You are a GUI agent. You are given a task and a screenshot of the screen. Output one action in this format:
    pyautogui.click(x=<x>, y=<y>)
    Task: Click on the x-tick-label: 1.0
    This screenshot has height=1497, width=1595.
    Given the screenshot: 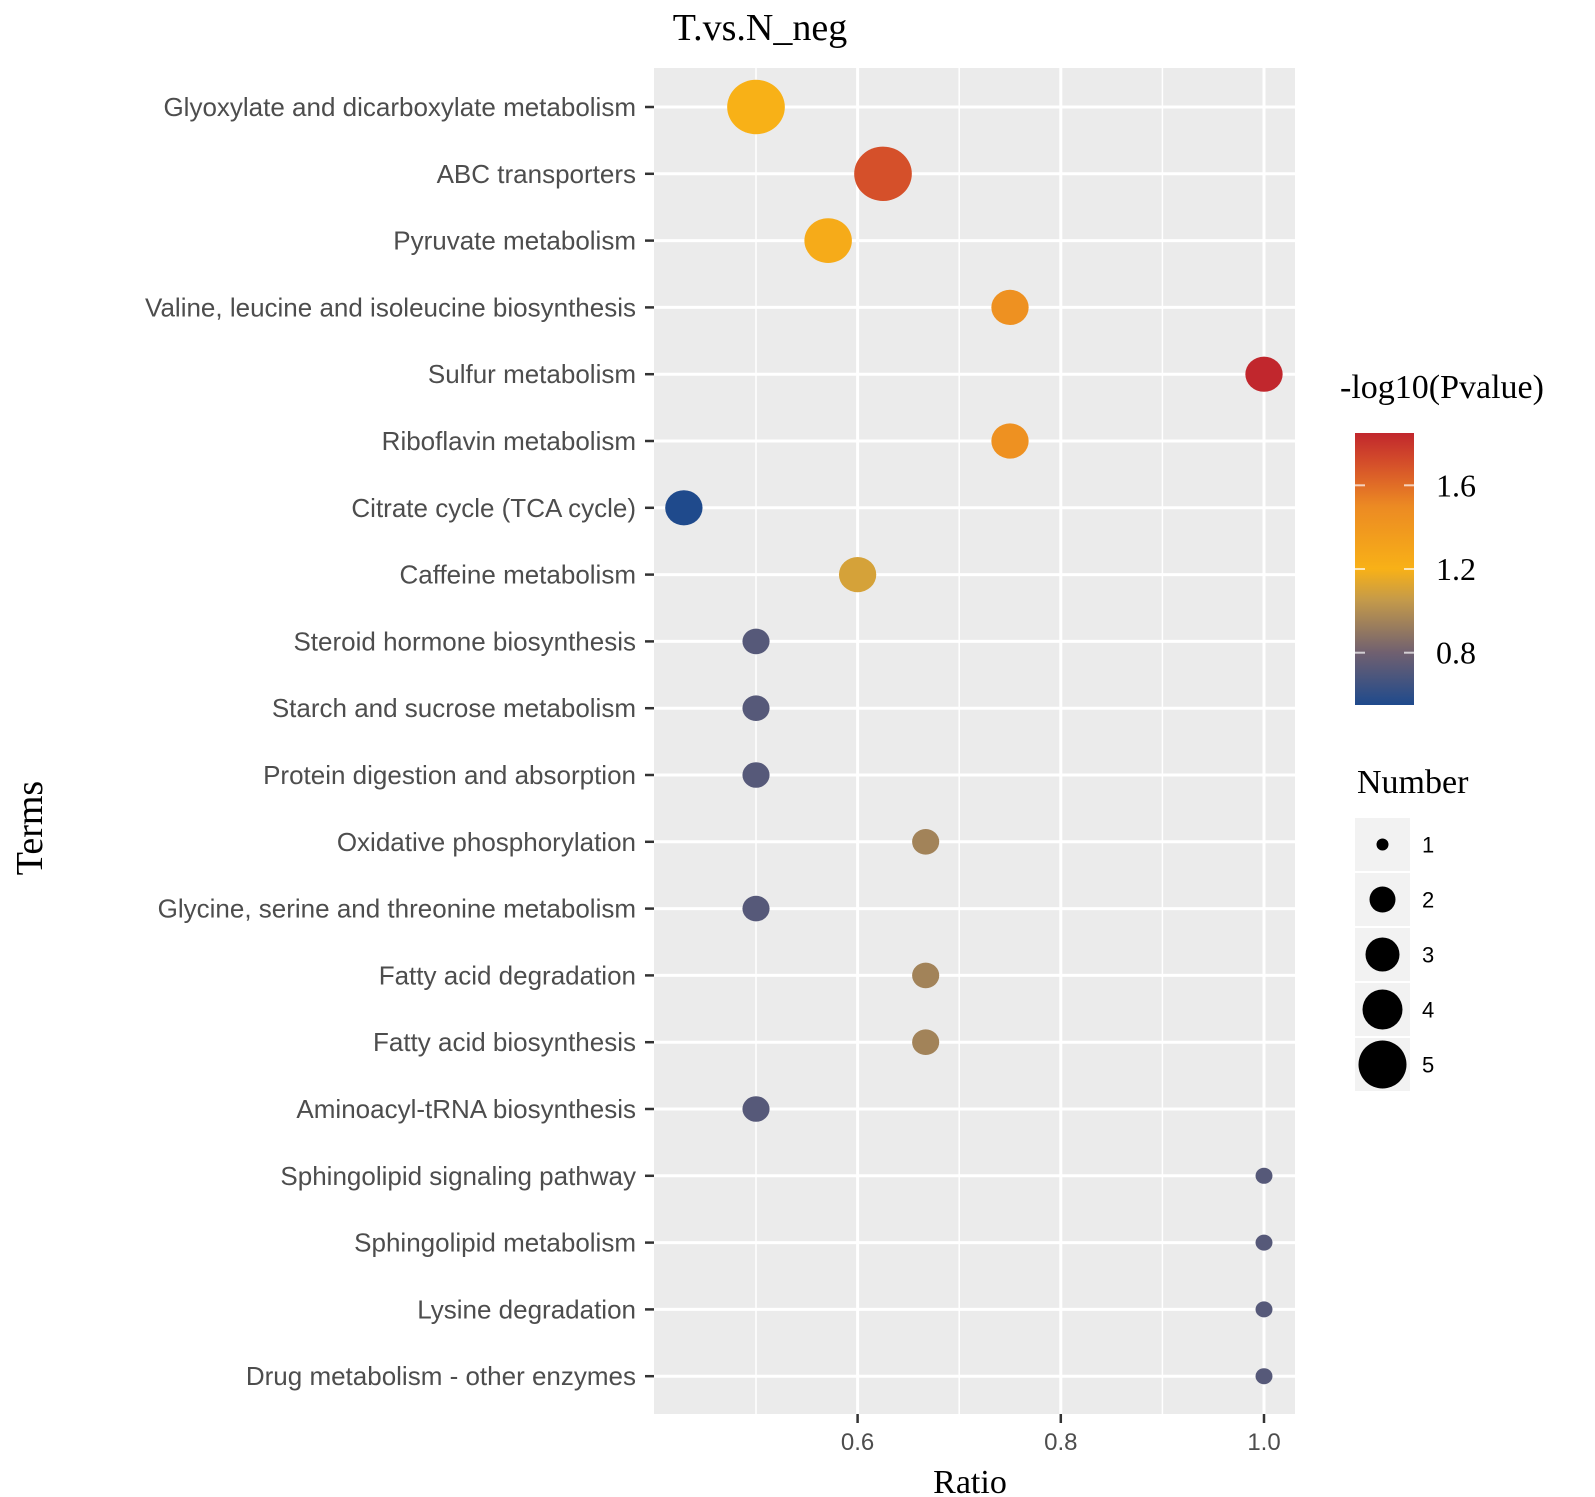 What is the action you would take?
    pyautogui.click(x=1263, y=1442)
    